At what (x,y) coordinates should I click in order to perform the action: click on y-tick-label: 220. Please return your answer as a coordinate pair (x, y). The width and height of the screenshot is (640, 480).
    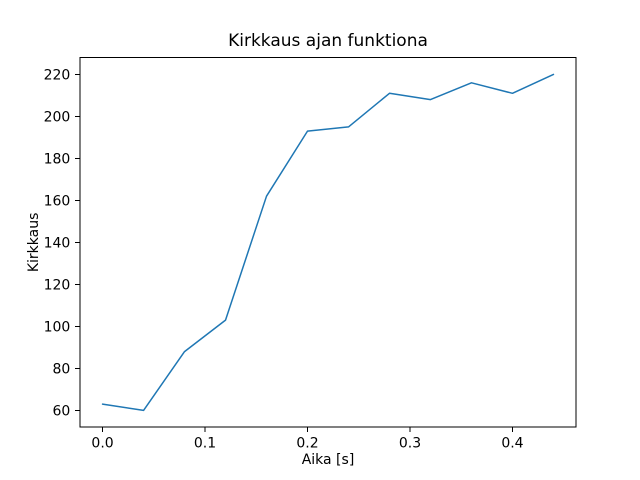
    Looking at the image, I should click on (57, 75).